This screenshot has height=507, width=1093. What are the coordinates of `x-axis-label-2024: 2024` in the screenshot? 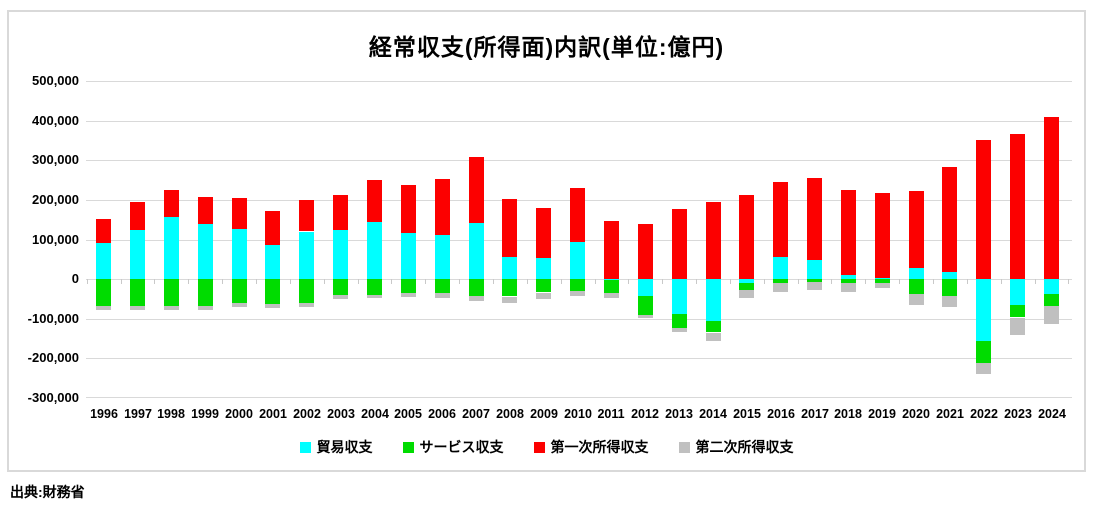 It's located at (1052, 414).